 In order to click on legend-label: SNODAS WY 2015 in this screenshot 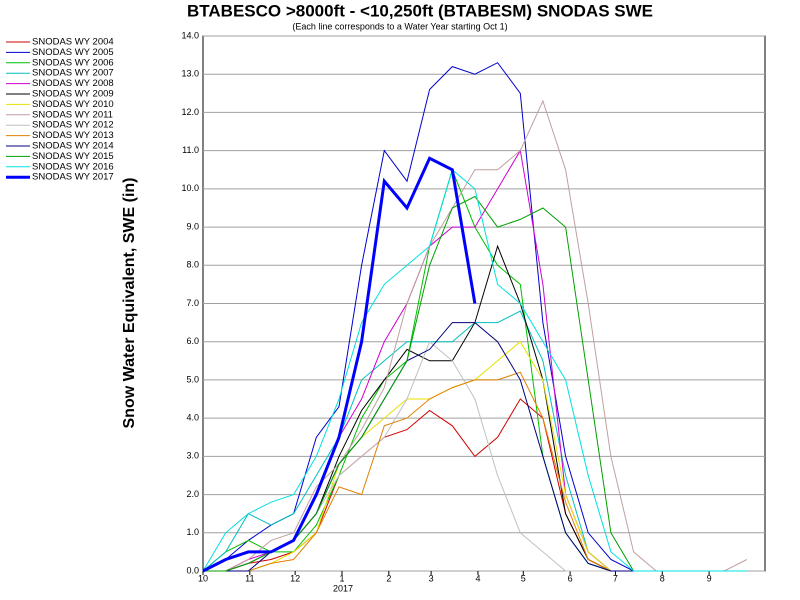, I will do `click(73, 156)`.